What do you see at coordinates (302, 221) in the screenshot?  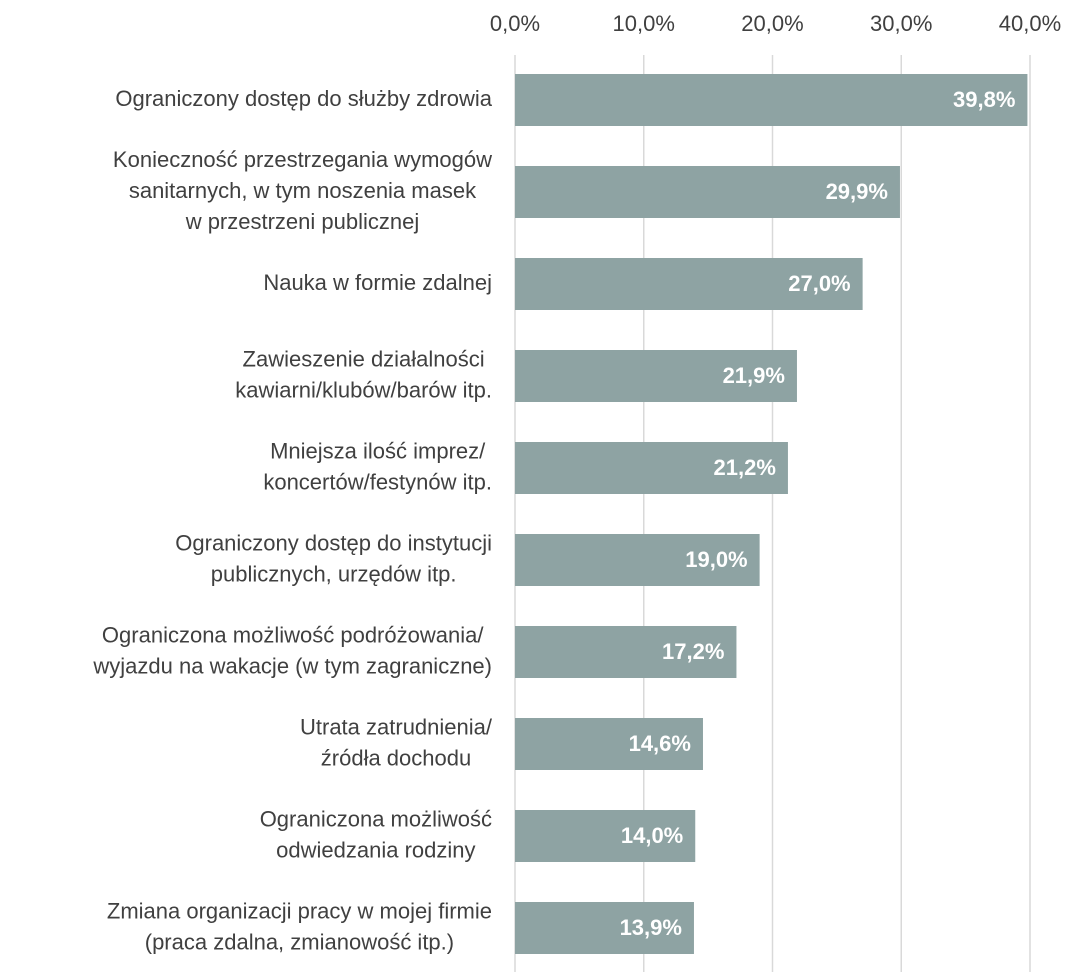 I see `category-label: w przestrzeni publicznej` at bounding box center [302, 221].